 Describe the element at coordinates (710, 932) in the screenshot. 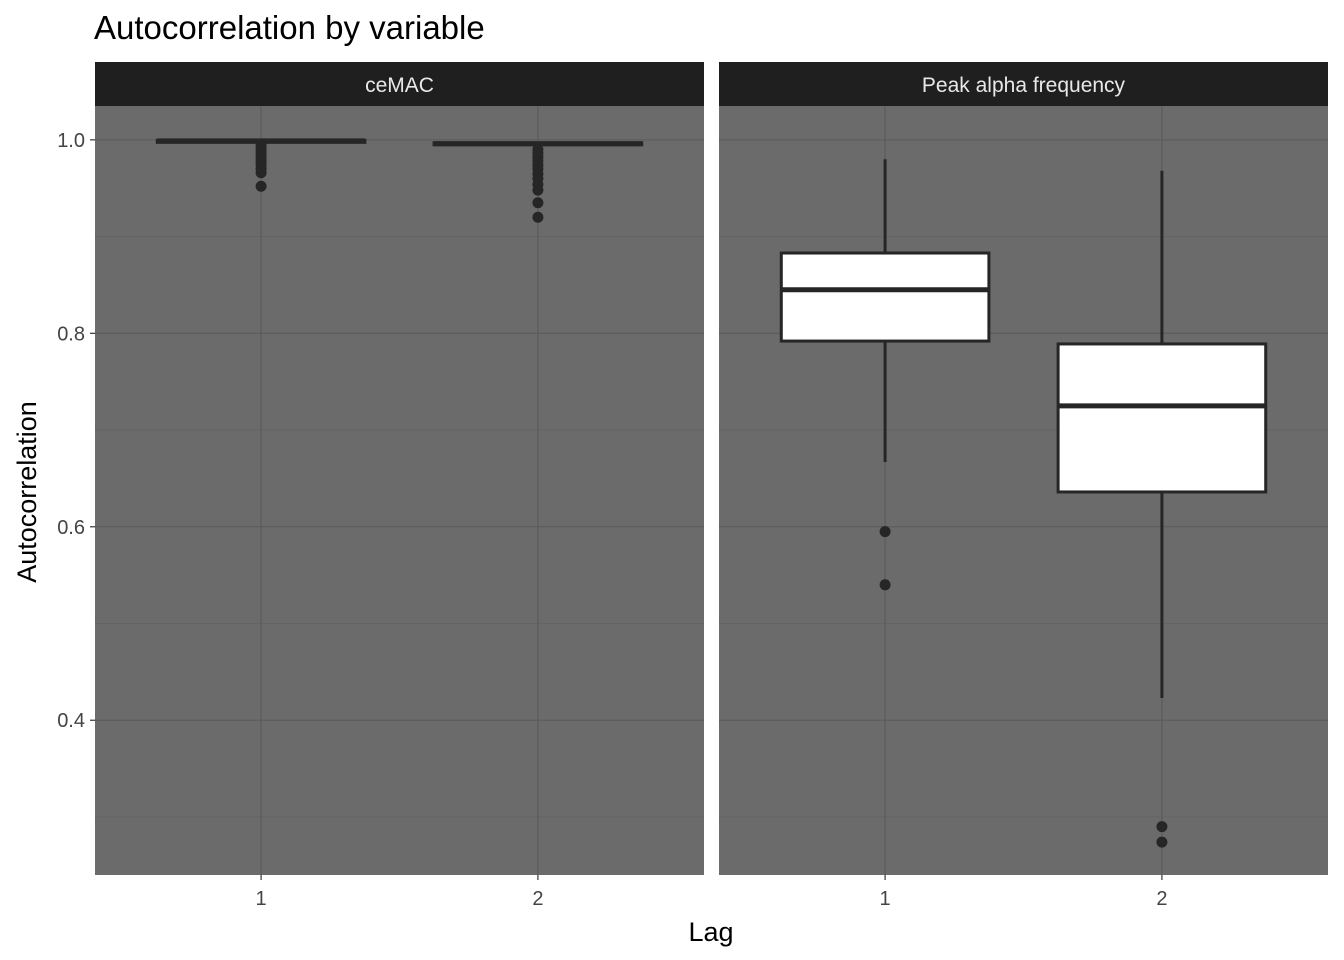

I see `x-axis-title: Lag` at that location.